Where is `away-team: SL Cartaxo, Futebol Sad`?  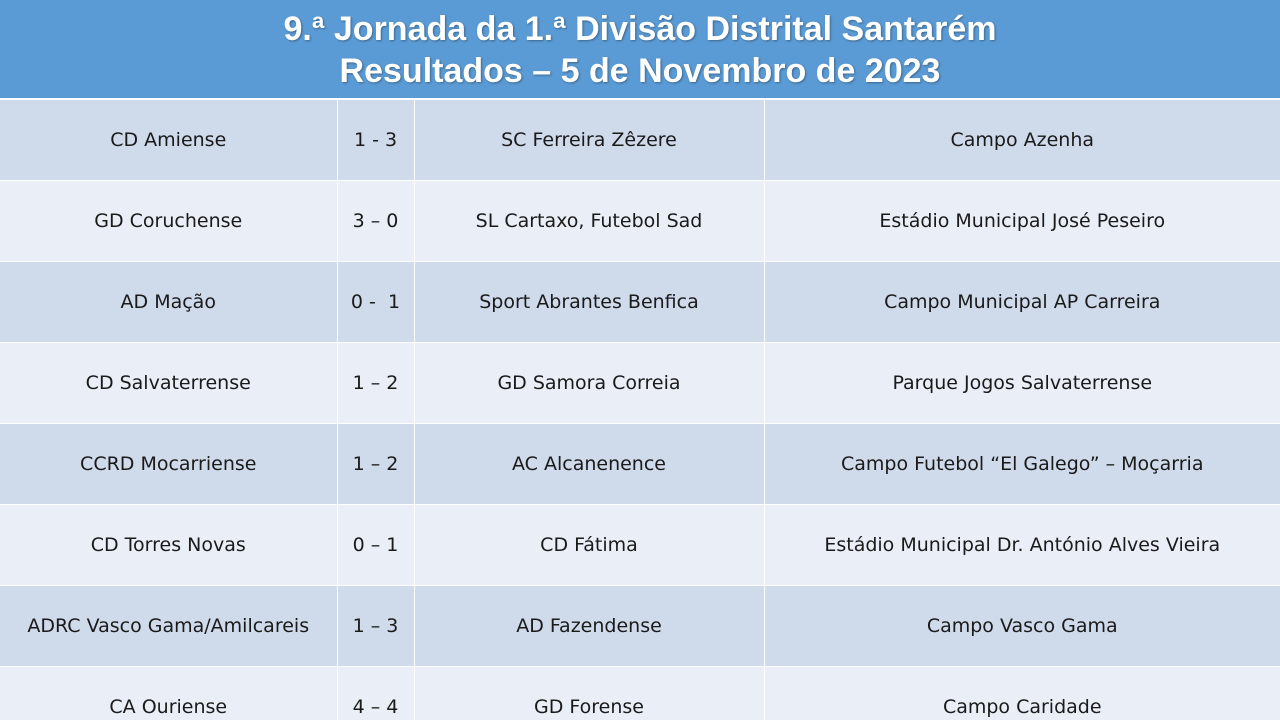 away-team: SL Cartaxo, Futebol Sad is located at coordinates (589, 221).